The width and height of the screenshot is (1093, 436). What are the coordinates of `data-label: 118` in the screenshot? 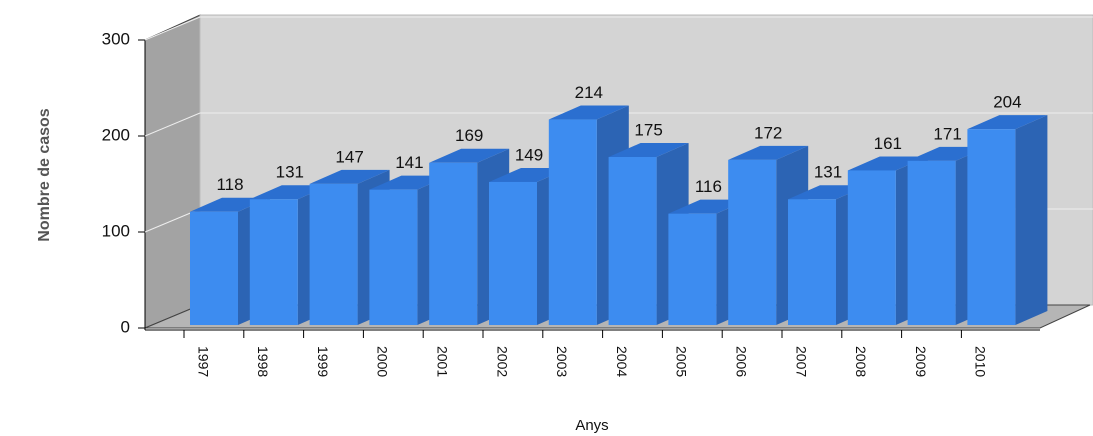 It's located at (229, 184).